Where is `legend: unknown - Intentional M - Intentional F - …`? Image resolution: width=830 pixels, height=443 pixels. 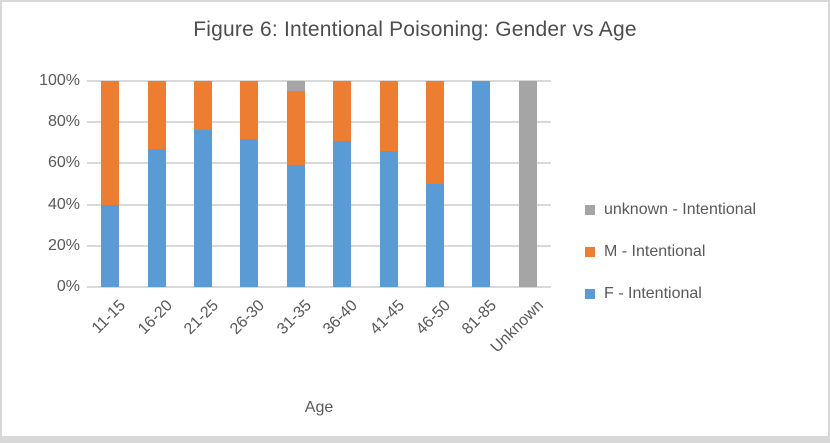 legend: unknown - Intentional M - Intentional F - … is located at coordinates (670, 263).